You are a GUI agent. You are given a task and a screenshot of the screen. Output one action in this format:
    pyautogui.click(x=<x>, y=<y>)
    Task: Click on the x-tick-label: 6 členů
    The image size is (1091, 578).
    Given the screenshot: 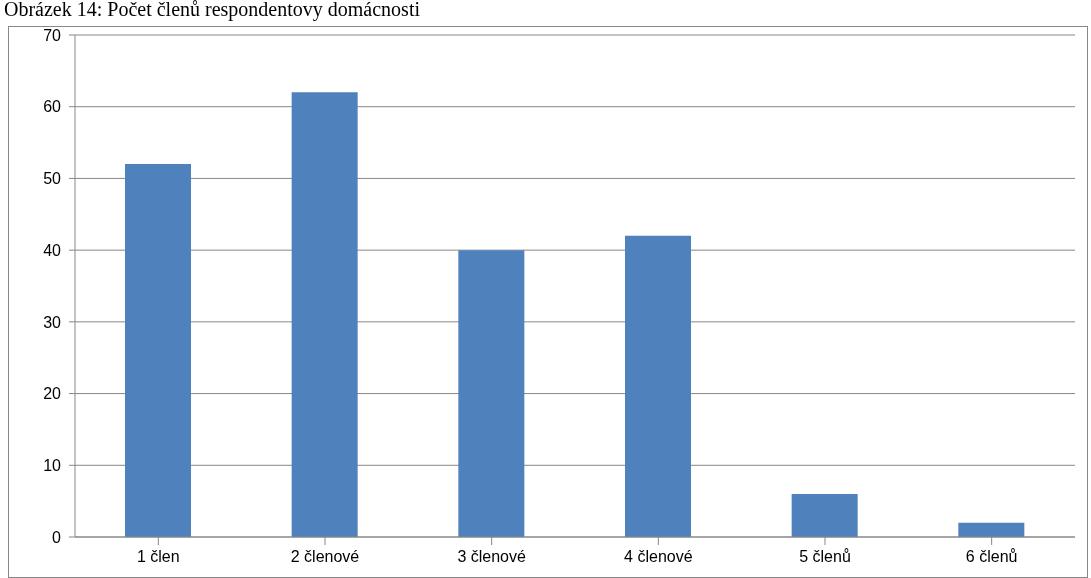 What is the action you would take?
    pyautogui.click(x=991, y=557)
    